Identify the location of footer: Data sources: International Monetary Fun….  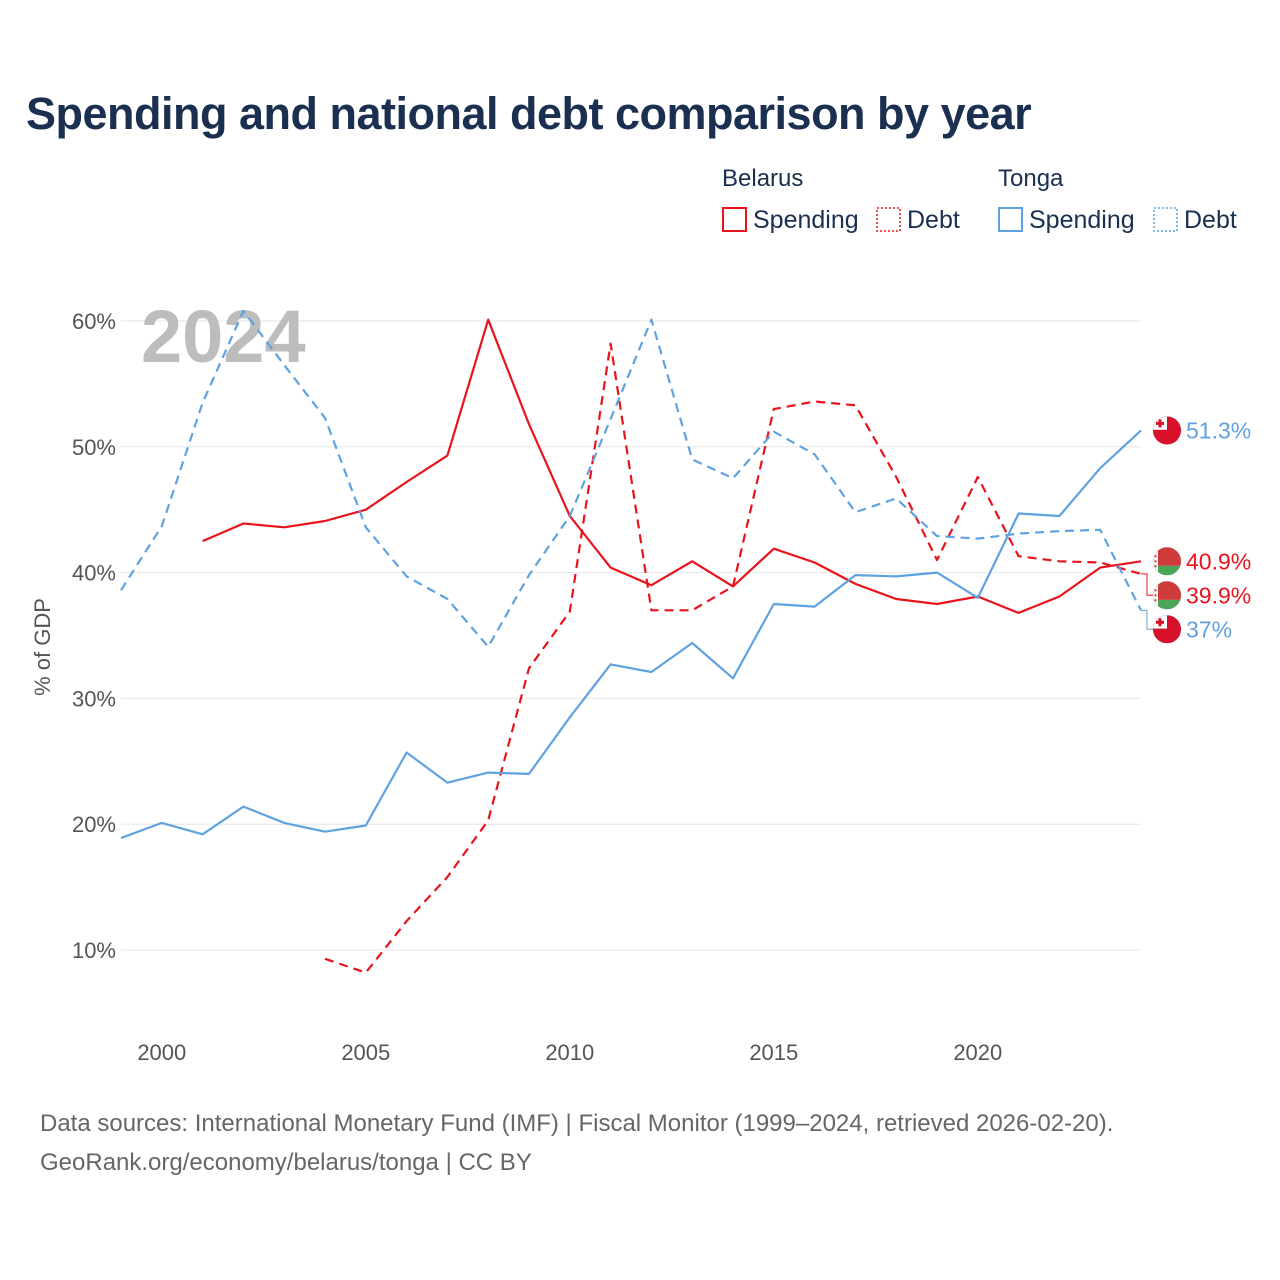
(576, 1143).